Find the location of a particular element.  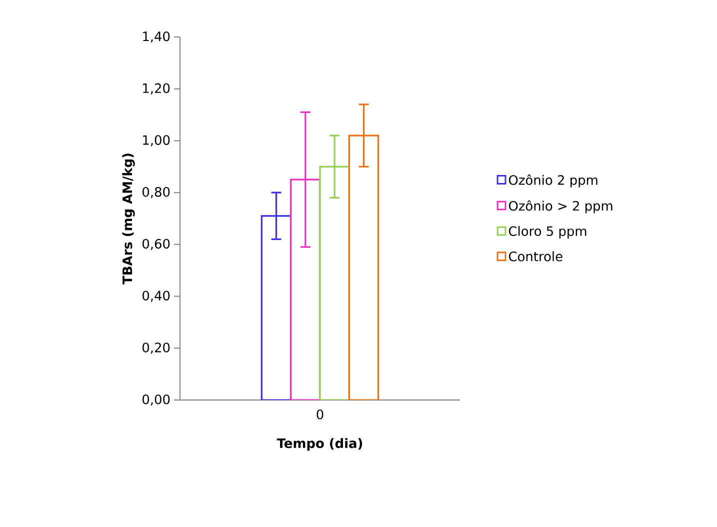

legend-label: Ozônio 2 ppm is located at coordinates (553, 181).